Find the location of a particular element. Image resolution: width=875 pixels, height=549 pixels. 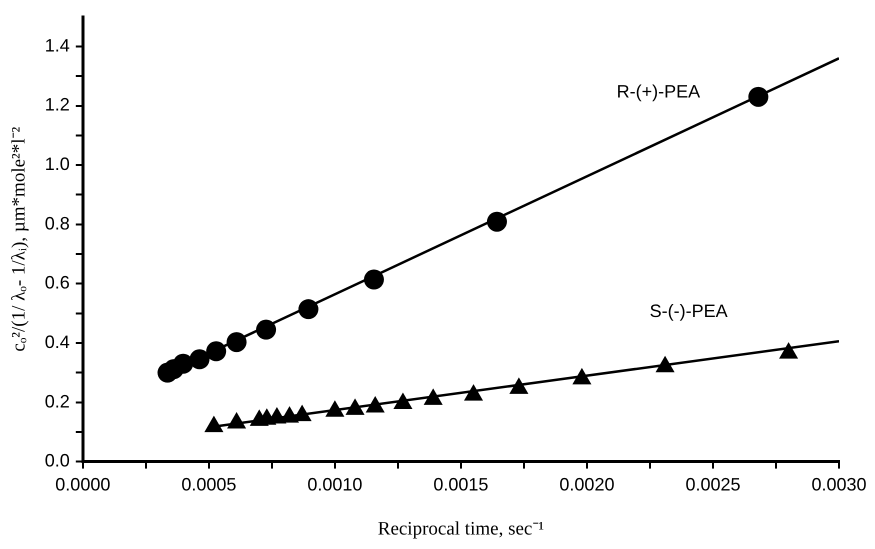

y-tick-label: 0.6 is located at coordinates (57, 282).